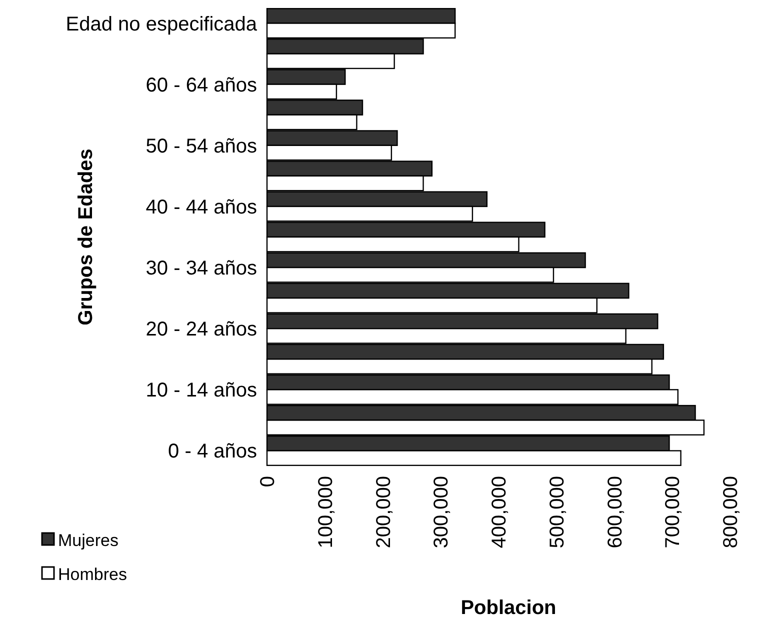 Image resolution: width=759 pixels, height=626 pixels. What do you see at coordinates (201, 207) in the screenshot?
I see `y-tick-label: 40 - 44 años` at bounding box center [201, 207].